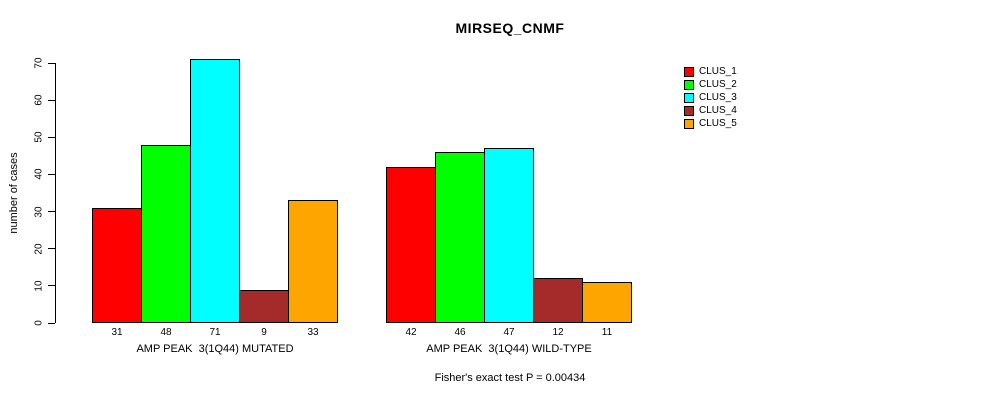 The image size is (990, 400). Describe the element at coordinates (558, 332) in the screenshot. I see `bar-value-label: 12` at that location.